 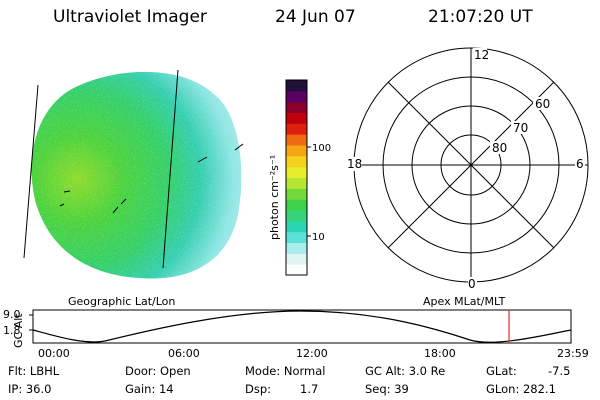 What do you see at coordinates (158, 371) in the screenshot?
I see `info-door: Door: Open` at bounding box center [158, 371].